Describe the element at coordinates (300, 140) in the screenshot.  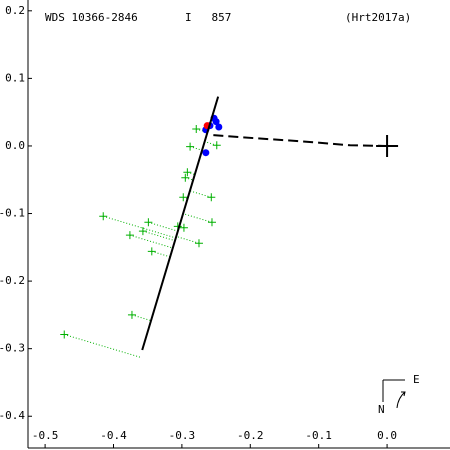
I see `dashed-line` at that location.